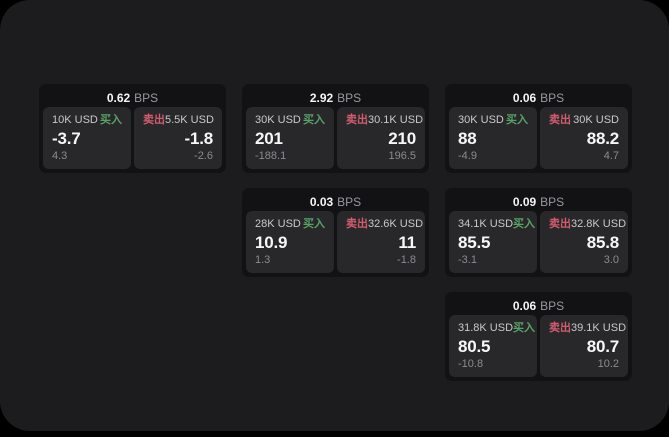 The height and width of the screenshot is (437, 669). Describe the element at coordinates (524, 201) in the screenshot. I see `bps-value: 0.09` at that location.